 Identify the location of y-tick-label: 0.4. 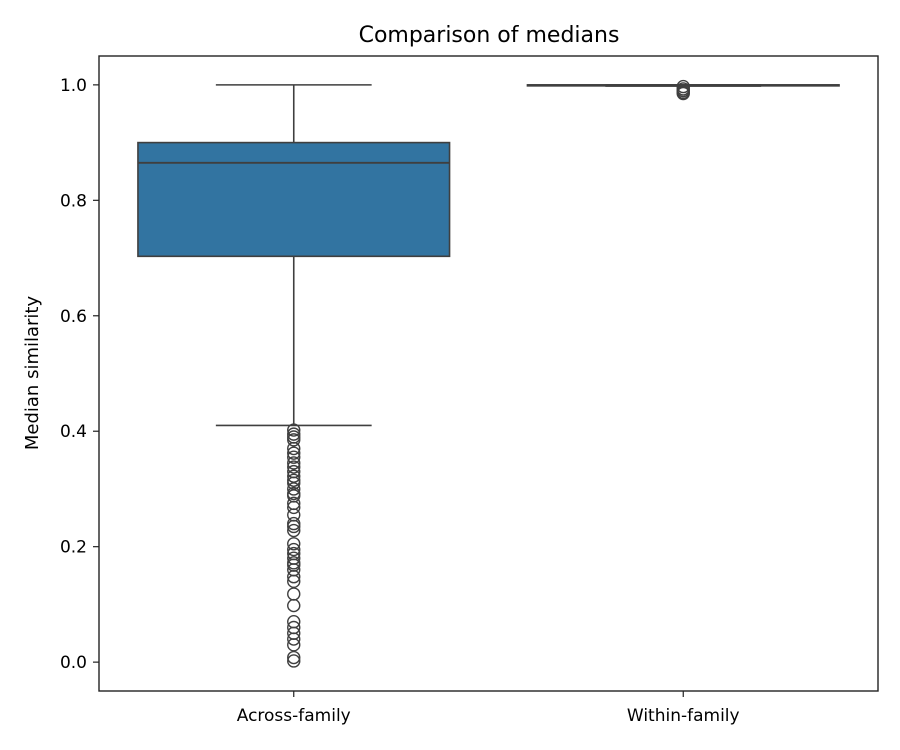
(73, 432).